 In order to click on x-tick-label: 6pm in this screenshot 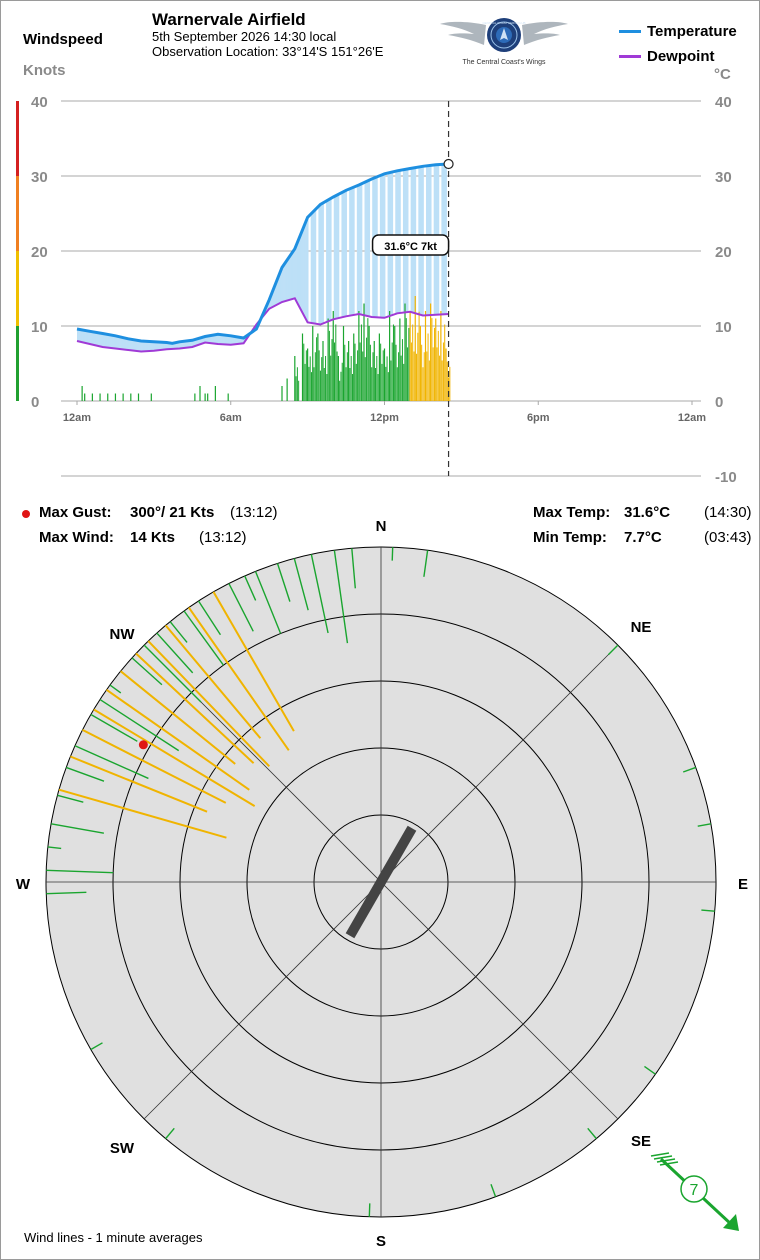, I will do `click(538, 418)`.